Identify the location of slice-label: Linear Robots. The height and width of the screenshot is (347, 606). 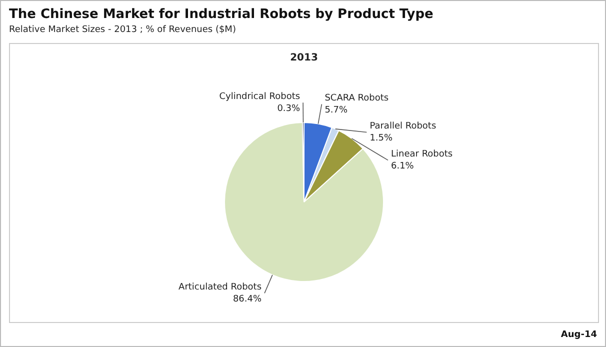
(421, 155).